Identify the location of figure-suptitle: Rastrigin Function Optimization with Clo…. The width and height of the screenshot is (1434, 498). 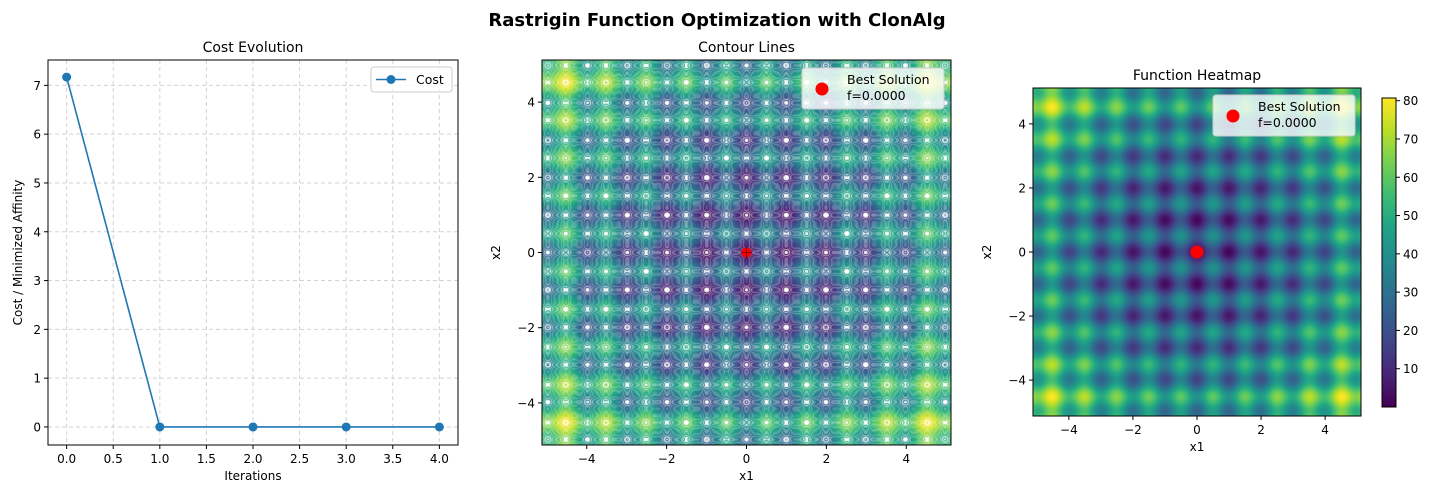
(716, 20).